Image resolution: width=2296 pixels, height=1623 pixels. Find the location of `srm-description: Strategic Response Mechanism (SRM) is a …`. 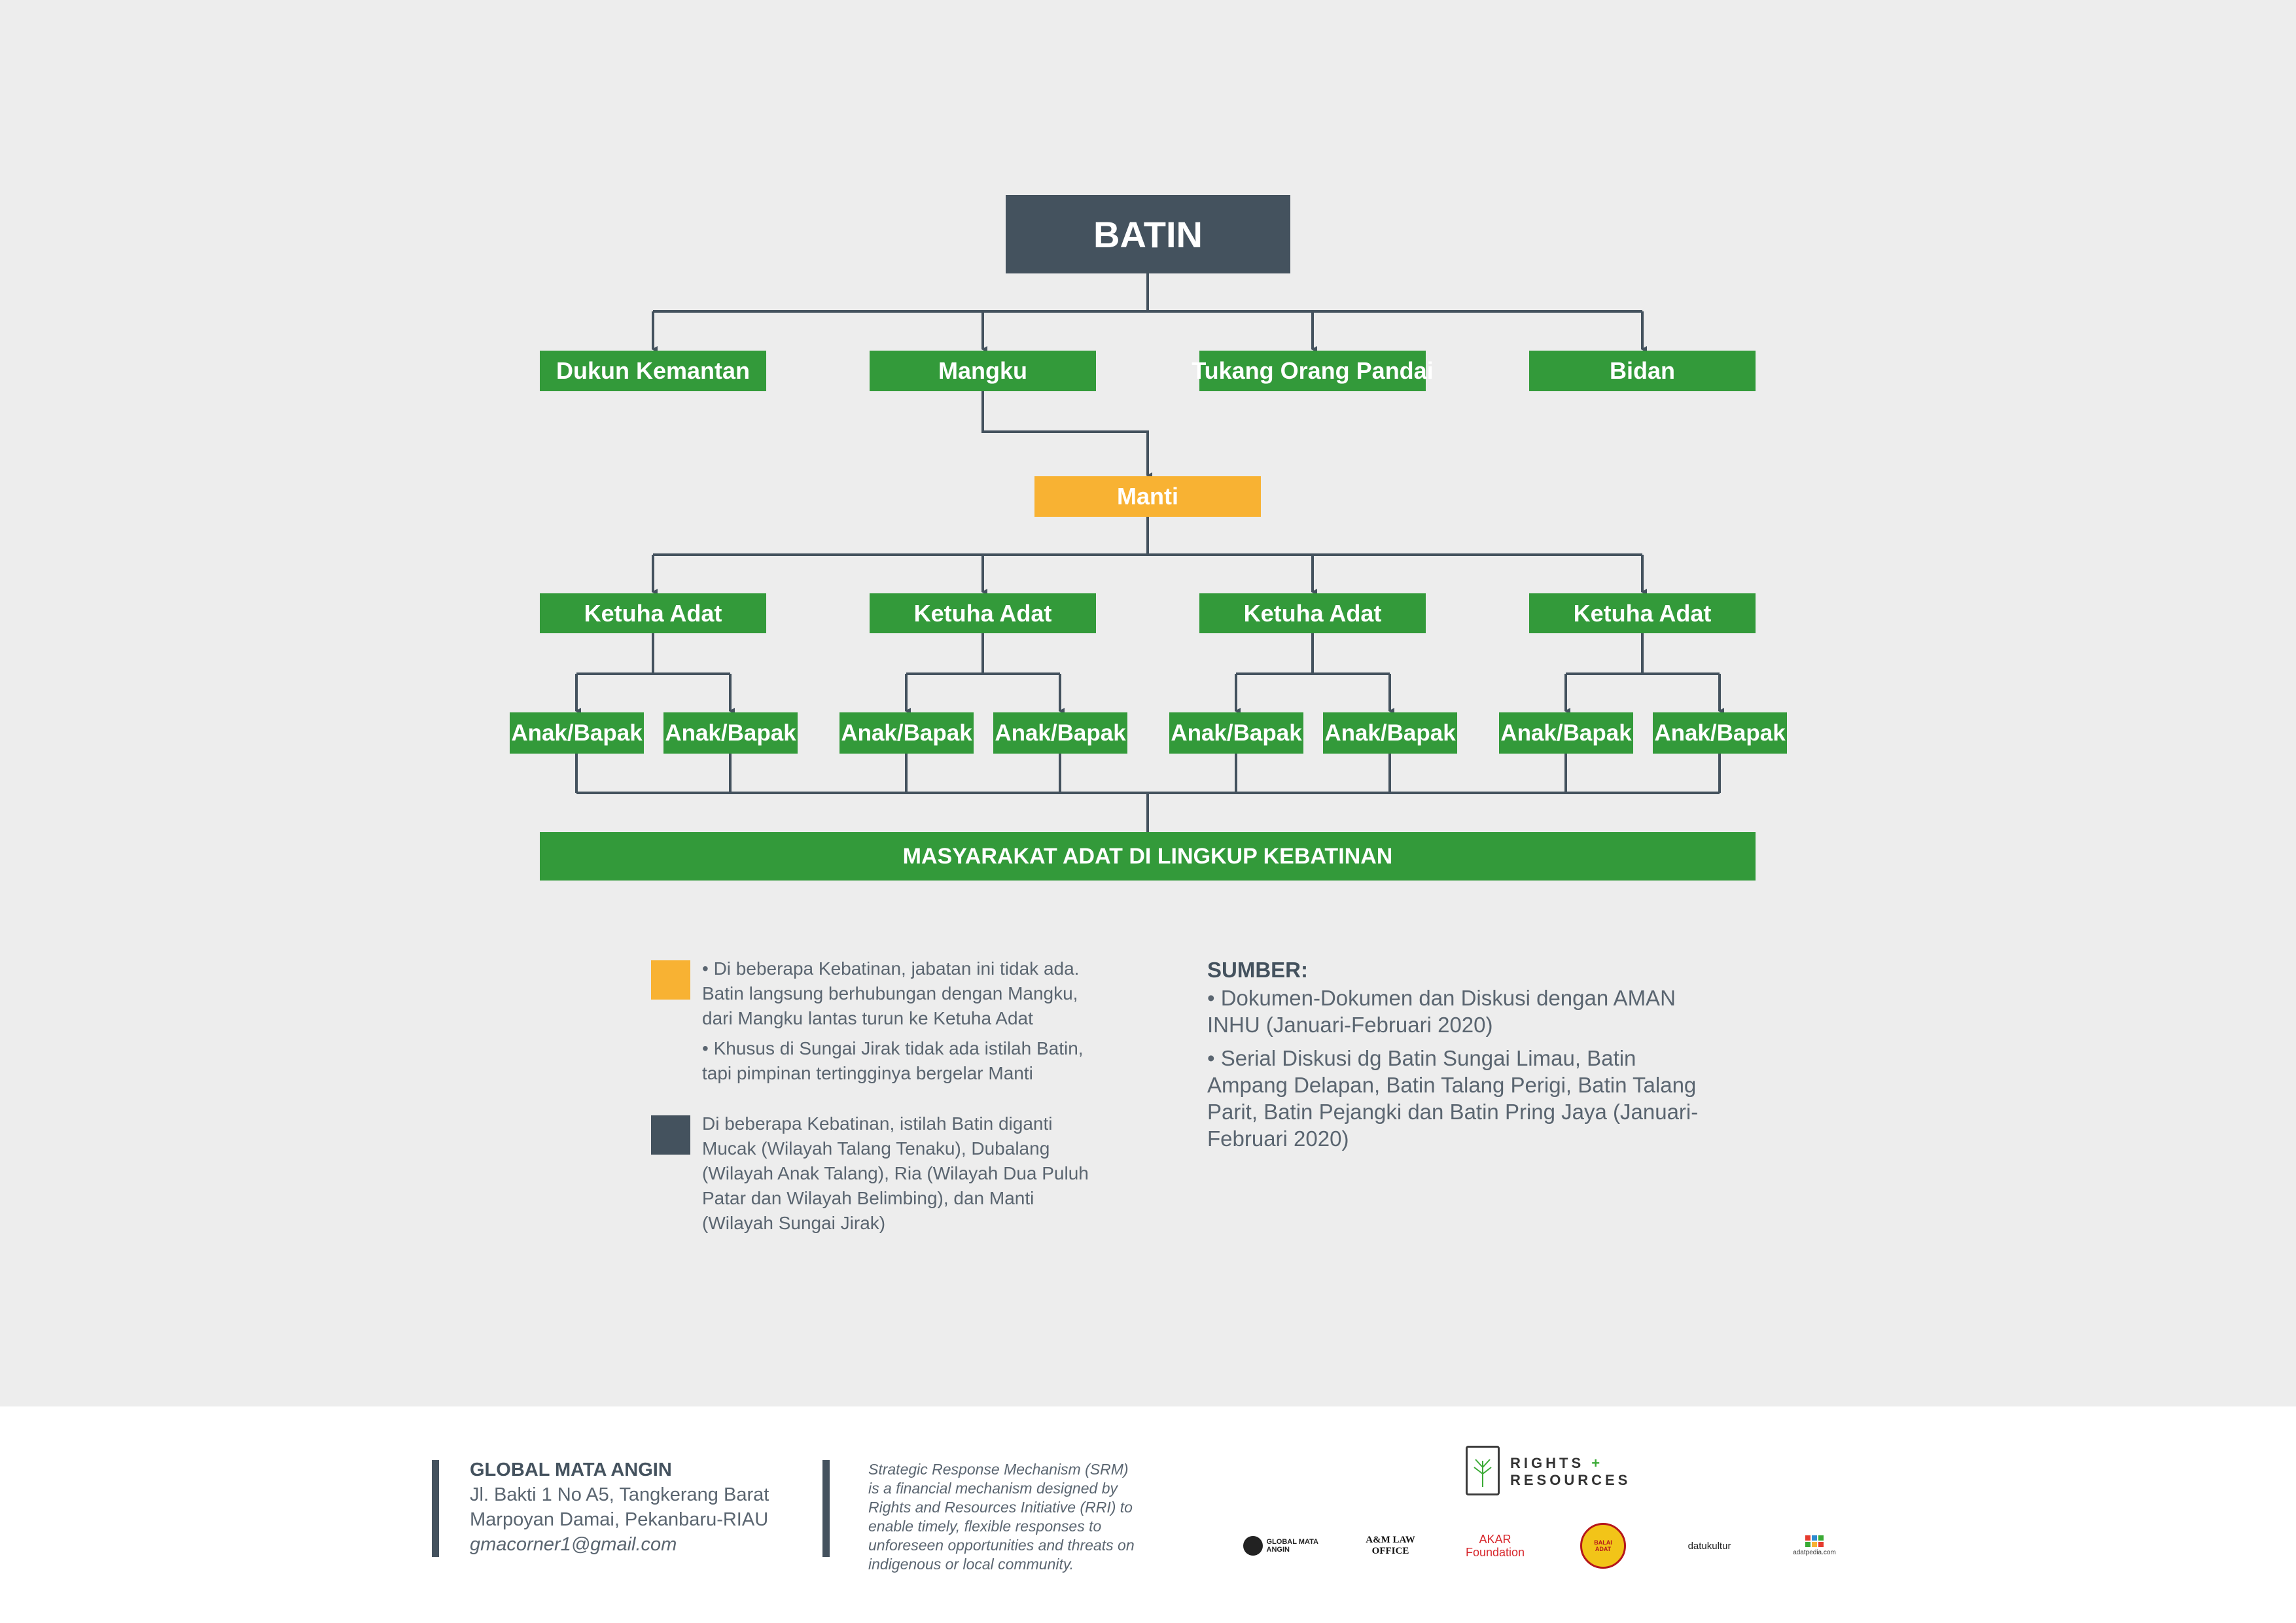

srm-description: Strategic Response Mechanism (SRM) is a … is located at coordinates (1002, 1517).